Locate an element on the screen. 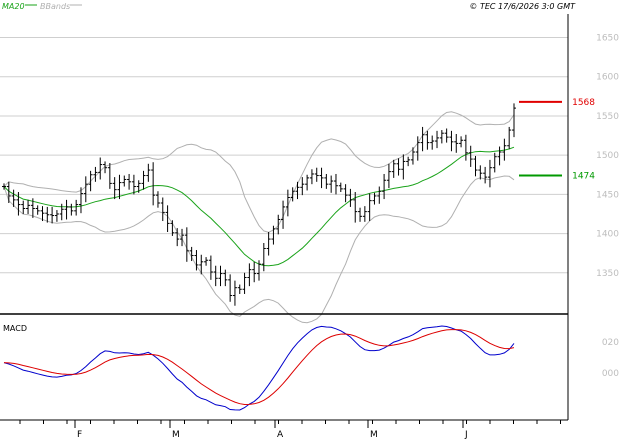 The width and height of the screenshot is (627, 440). price-tick-label: 1450 is located at coordinates (607, 195).